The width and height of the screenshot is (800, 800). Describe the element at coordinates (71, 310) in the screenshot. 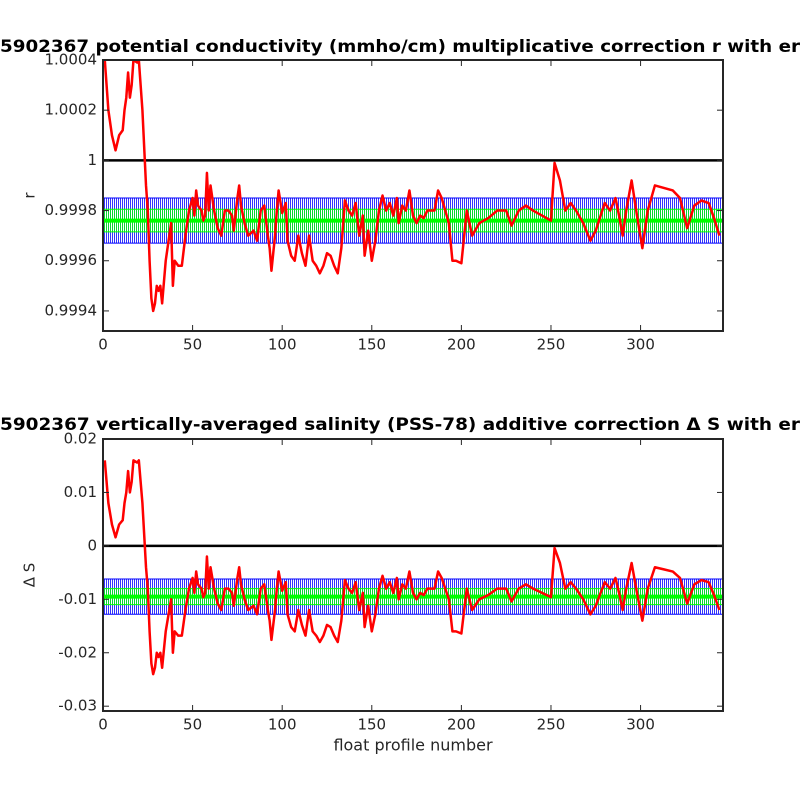

I see `y-tick-label: 0.9994` at that location.